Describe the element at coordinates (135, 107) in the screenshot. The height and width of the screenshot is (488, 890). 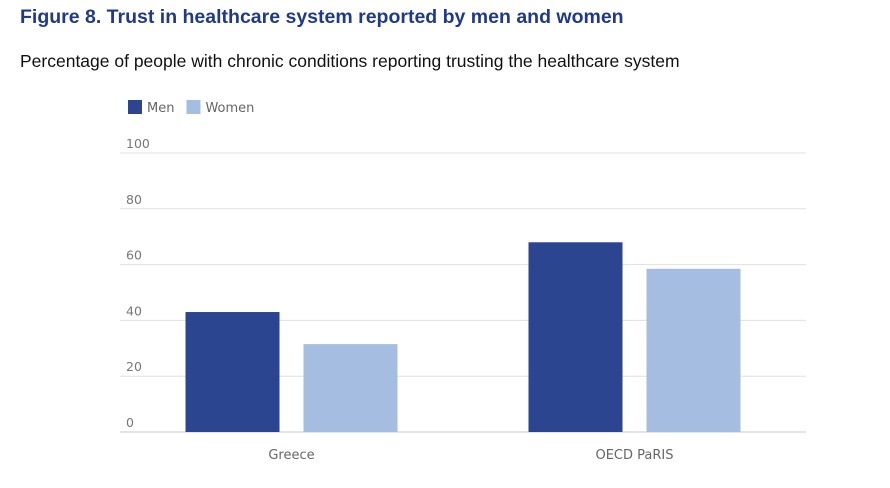
I see `legend-swatch-men` at that location.